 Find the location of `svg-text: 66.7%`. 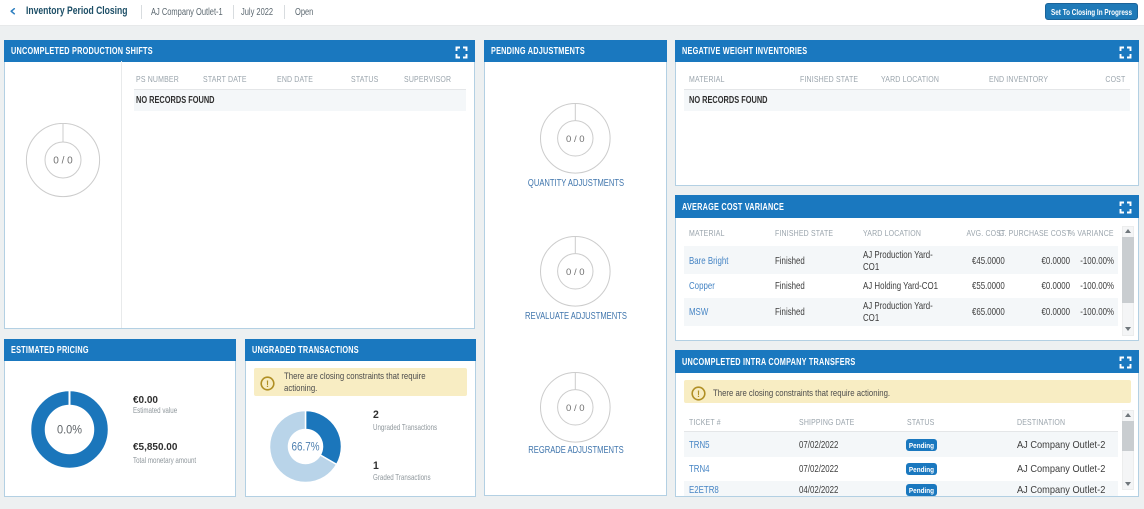

svg-text: 66.7% is located at coordinates (306, 447).